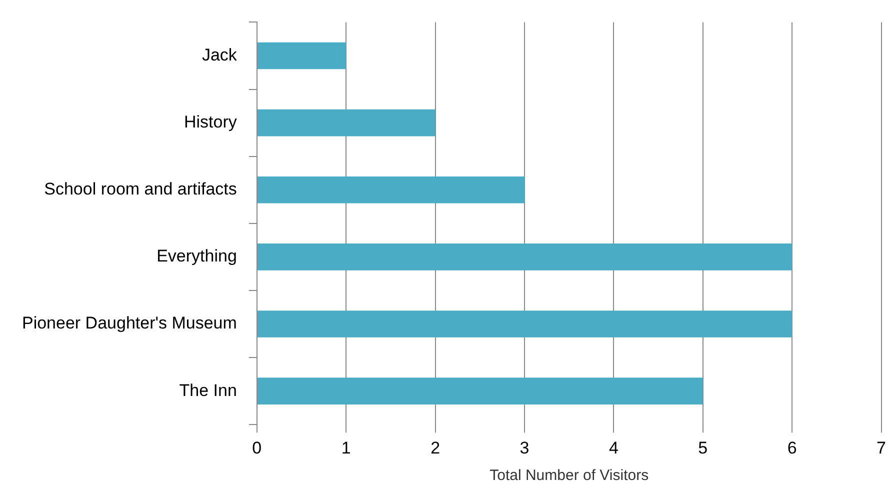 This screenshot has height=493, width=892. Describe the element at coordinates (196, 256) in the screenshot. I see `y-tick-label: Everything` at that location.